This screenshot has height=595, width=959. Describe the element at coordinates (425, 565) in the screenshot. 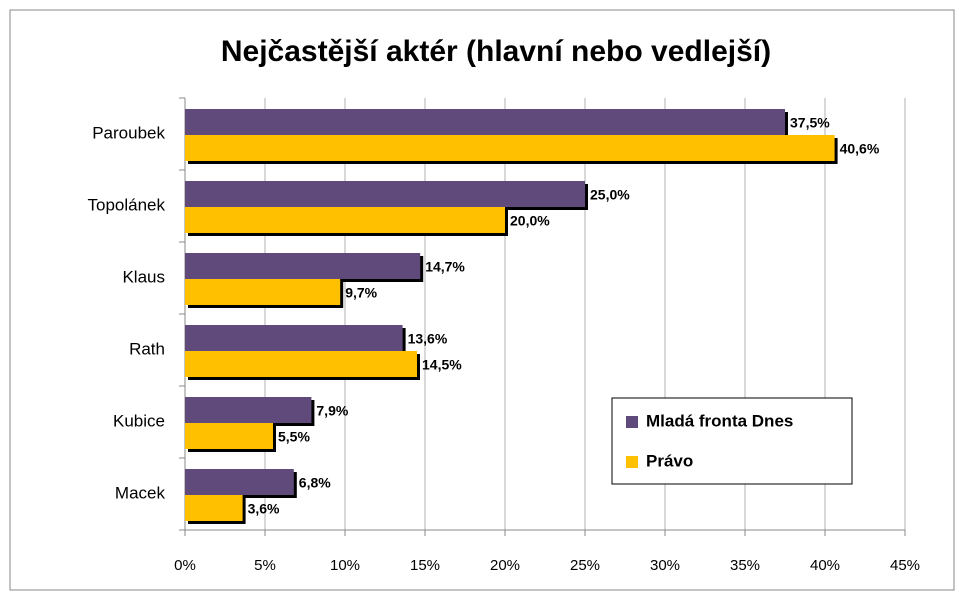

I see `x-tick-label: 15%` at that location.